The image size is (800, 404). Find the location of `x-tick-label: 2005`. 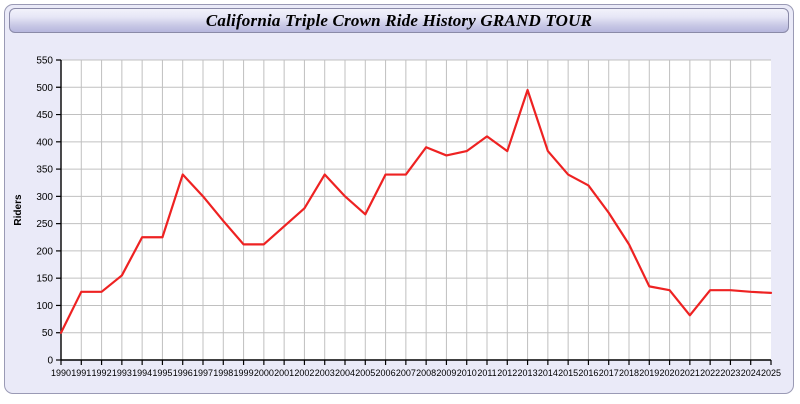

x-tick-label: 2005 is located at coordinates (365, 373).